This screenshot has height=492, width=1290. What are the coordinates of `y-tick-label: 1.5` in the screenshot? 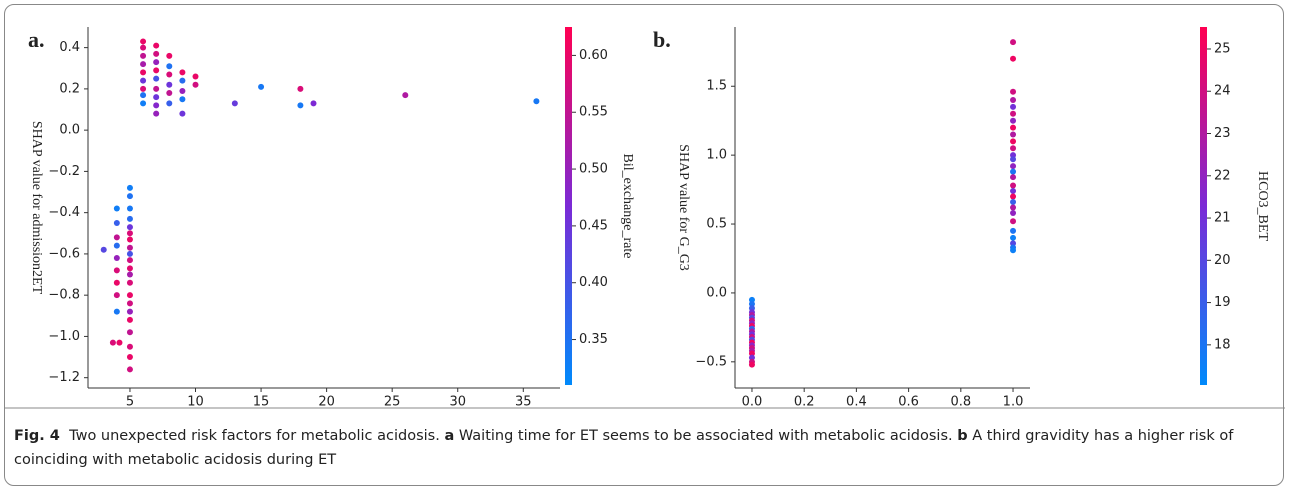 It's located at (716, 86).